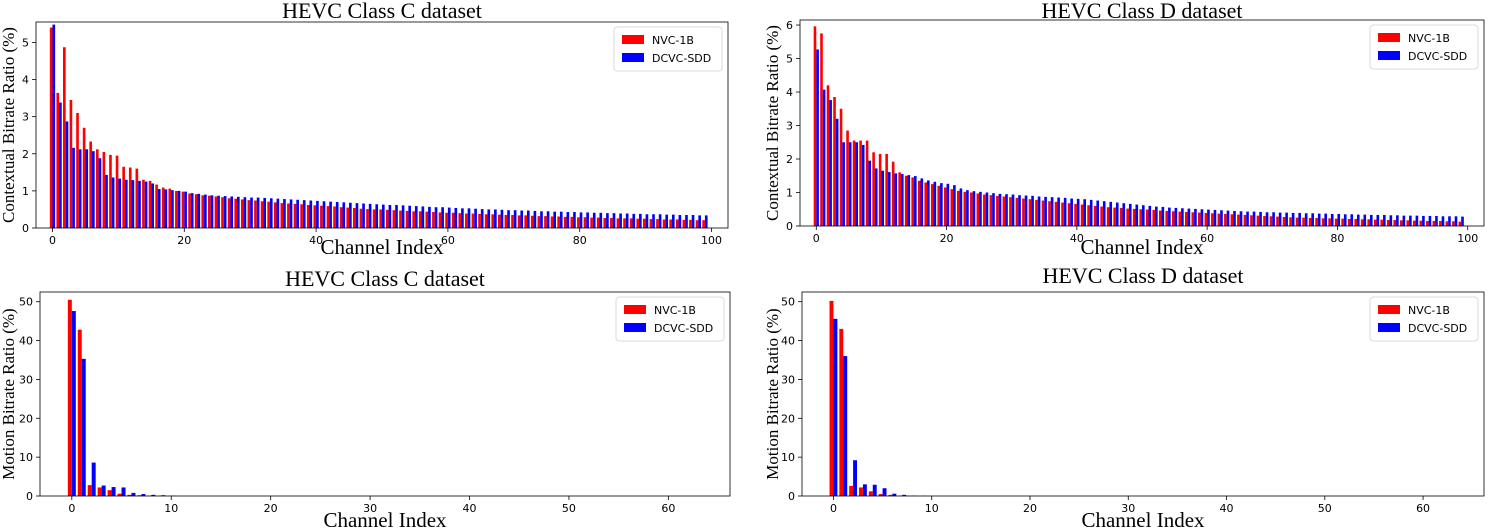 The width and height of the screenshot is (1495, 529). Describe the element at coordinates (1111, 213) in the screenshot. I see `bar-dcvc-sdd-ch45` at that location.